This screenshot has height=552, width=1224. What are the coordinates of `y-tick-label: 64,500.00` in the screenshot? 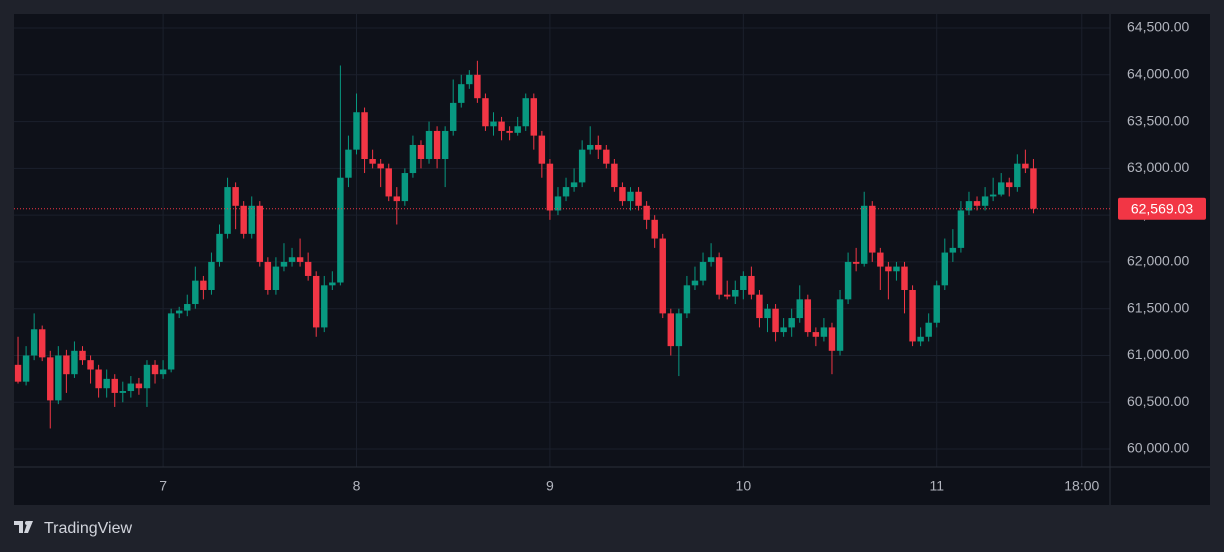 It's located at (1158, 27).